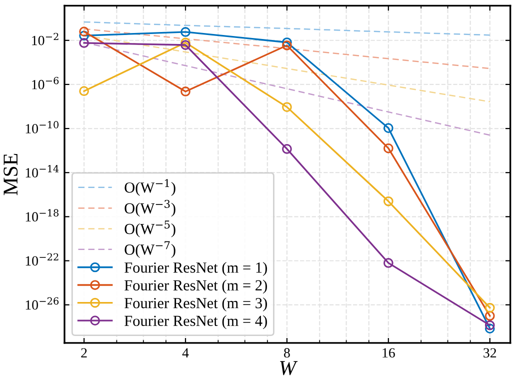 The width and height of the screenshot is (516, 381). I want to click on y-axis-title: MSE, so click(11, 175).